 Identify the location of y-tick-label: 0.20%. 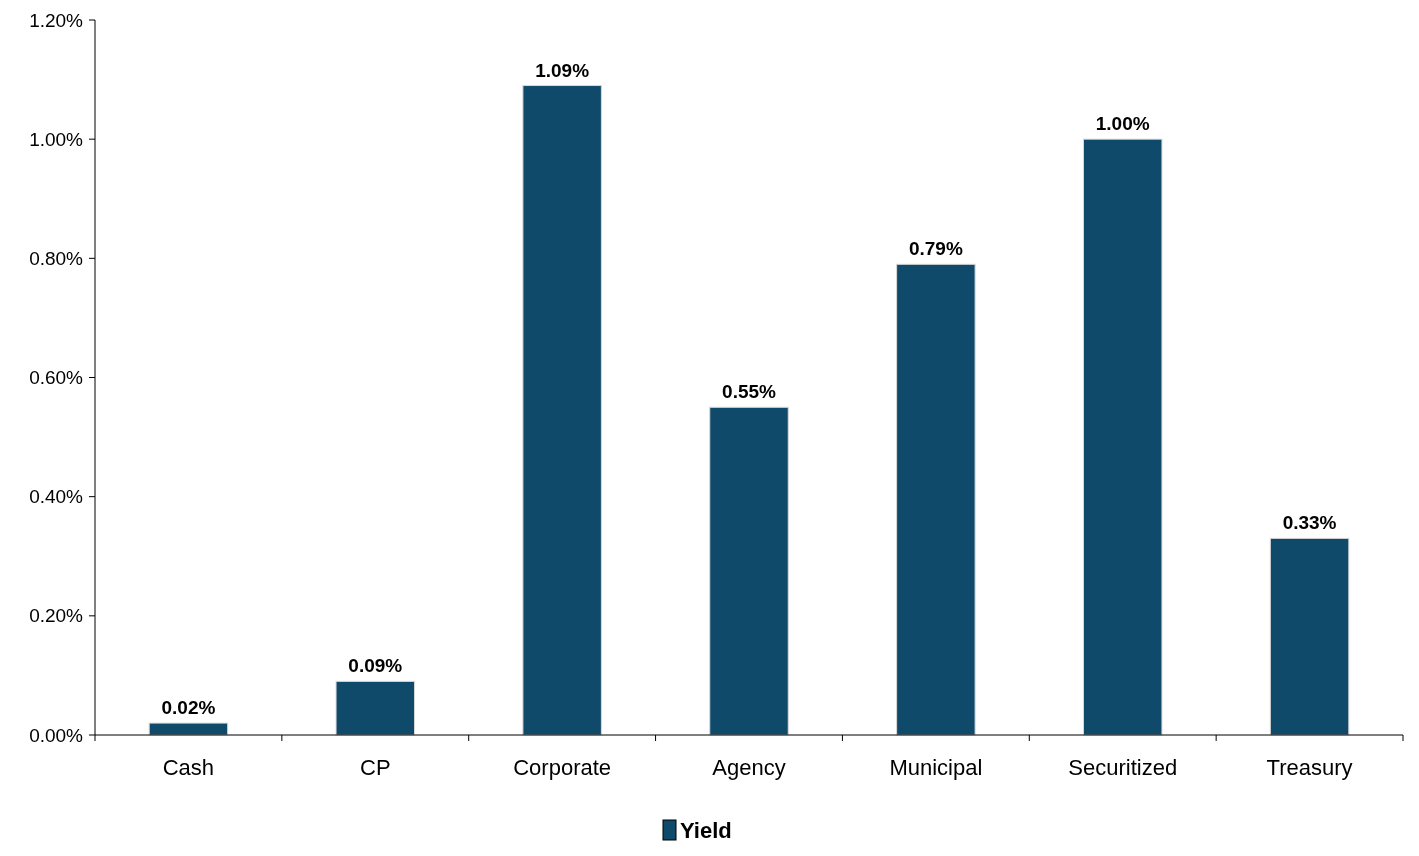
(56, 616).